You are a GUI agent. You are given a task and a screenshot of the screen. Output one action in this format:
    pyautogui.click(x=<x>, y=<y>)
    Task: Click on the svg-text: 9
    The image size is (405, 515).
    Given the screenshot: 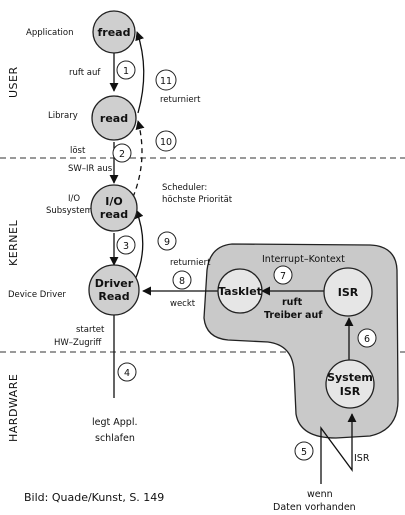 What is the action you would take?
    pyautogui.click(x=167, y=242)
    